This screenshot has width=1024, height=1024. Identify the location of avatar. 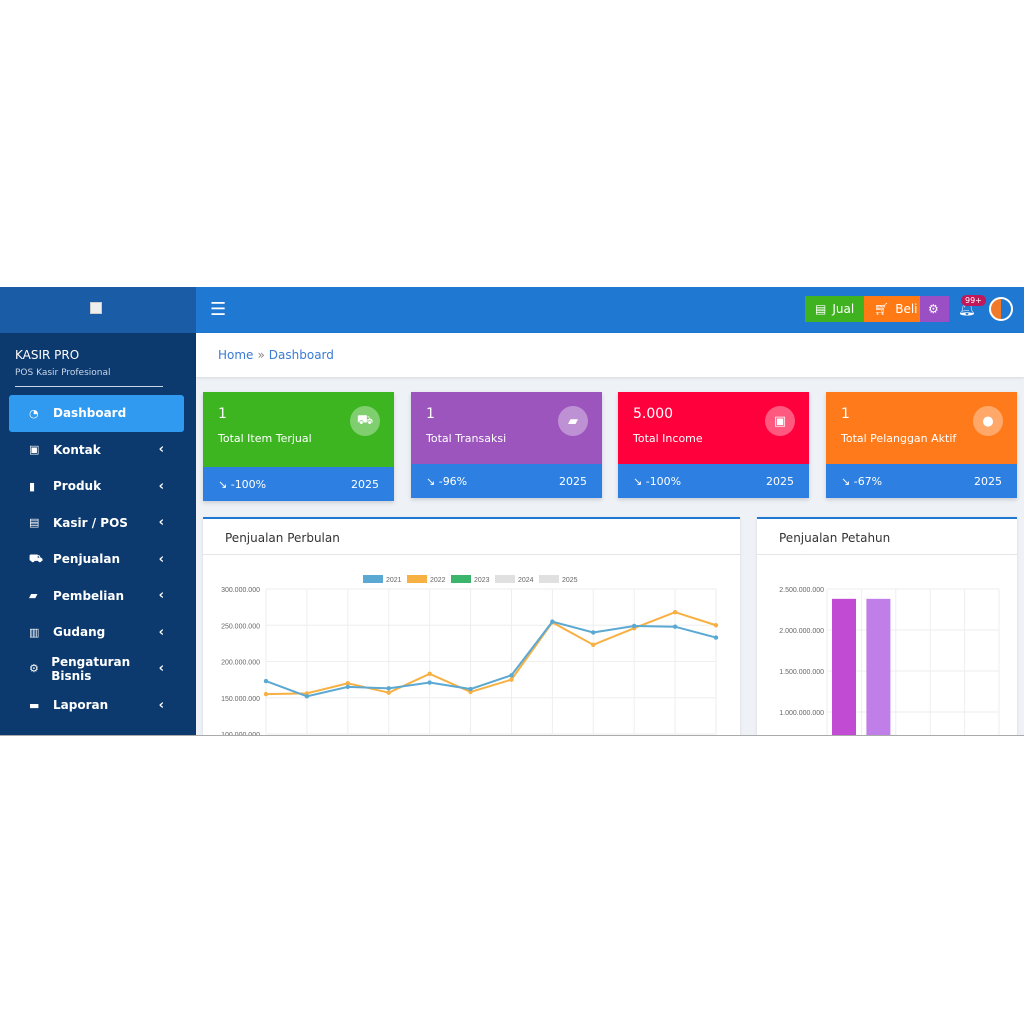
(1001, 309).